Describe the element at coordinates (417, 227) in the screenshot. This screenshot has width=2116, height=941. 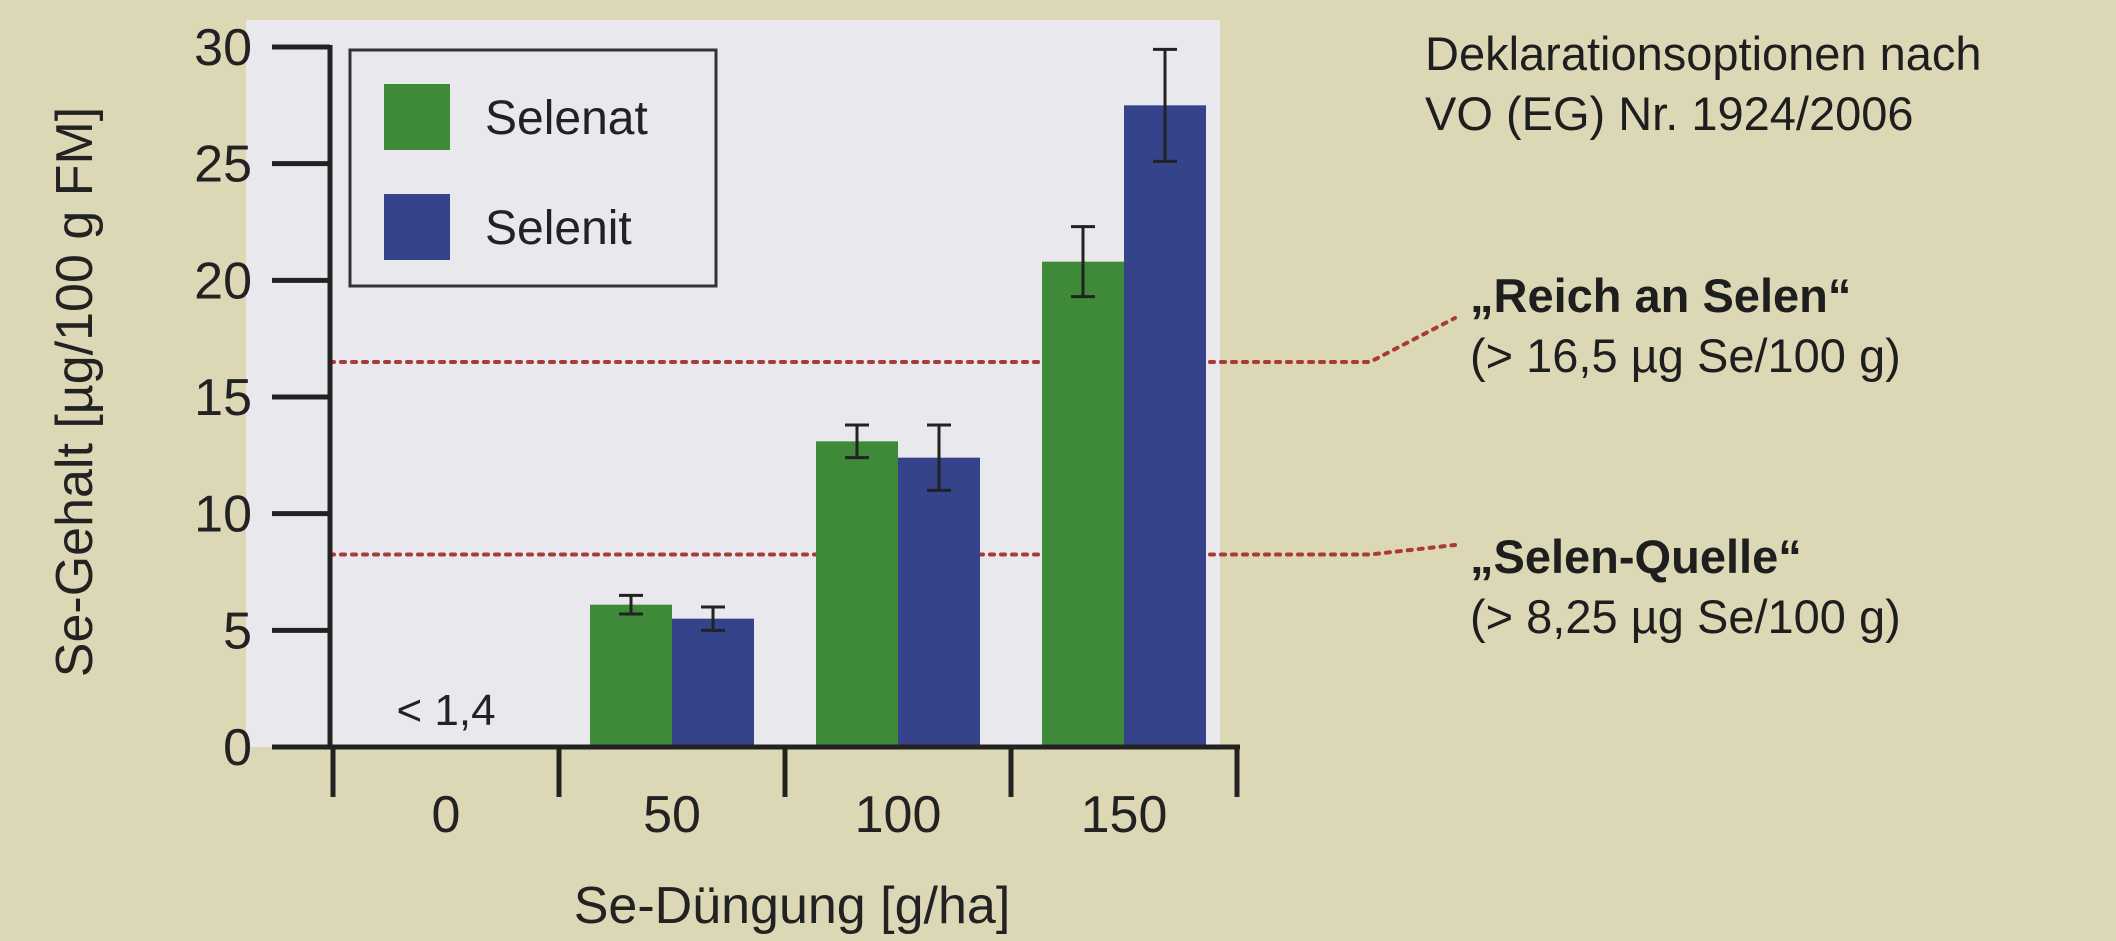
I see `legend-swatch-selenit` at that location.